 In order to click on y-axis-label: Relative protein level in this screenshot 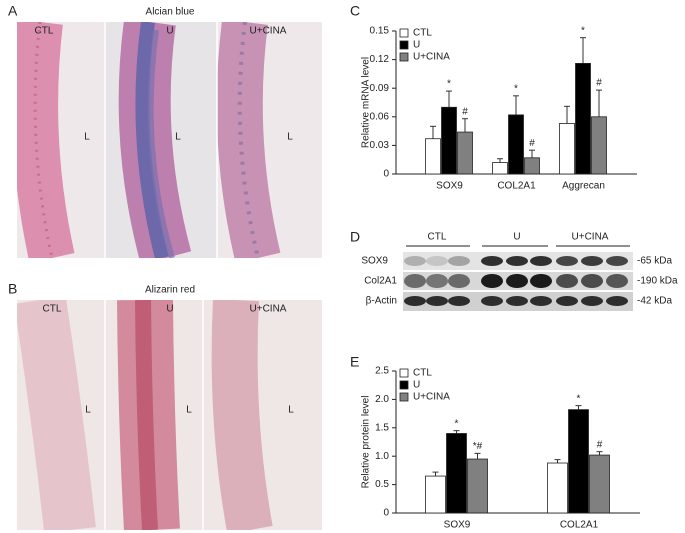, I will do `click(366, 442)`.